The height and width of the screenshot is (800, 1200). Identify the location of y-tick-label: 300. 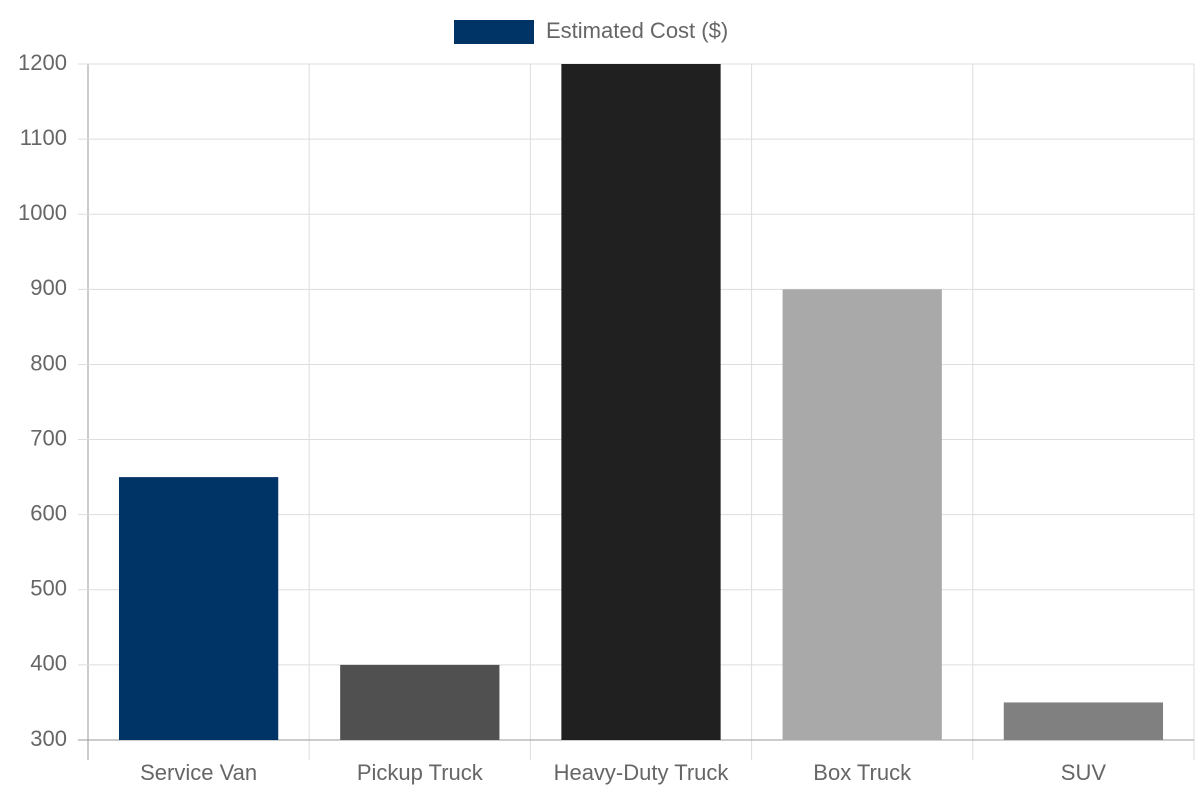
(48, 738).